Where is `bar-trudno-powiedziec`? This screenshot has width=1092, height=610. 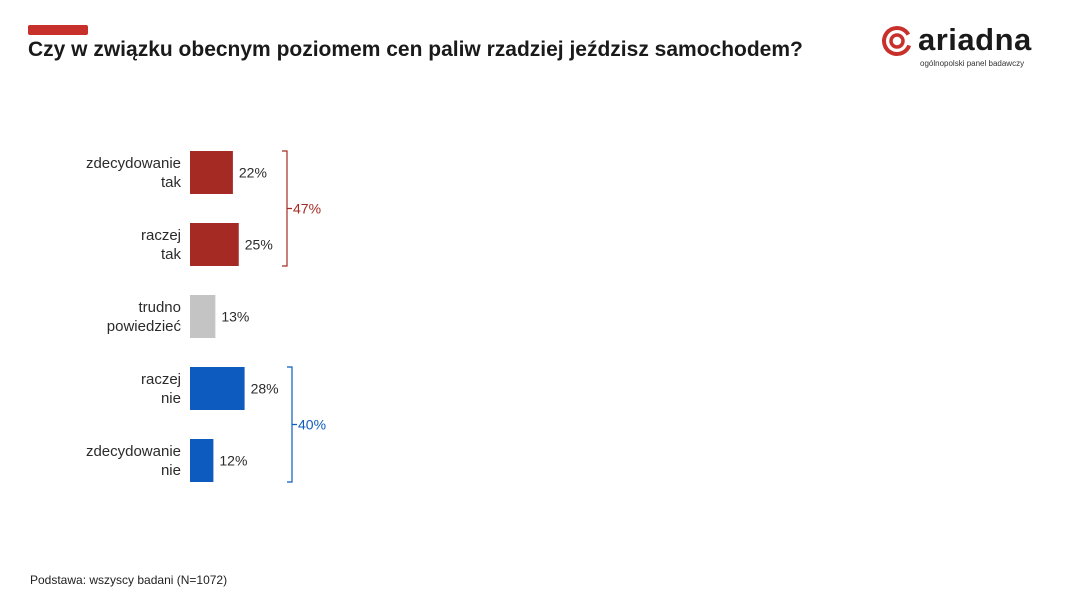
bar-trudno-powiedziec is located at coordinates (203, 316).